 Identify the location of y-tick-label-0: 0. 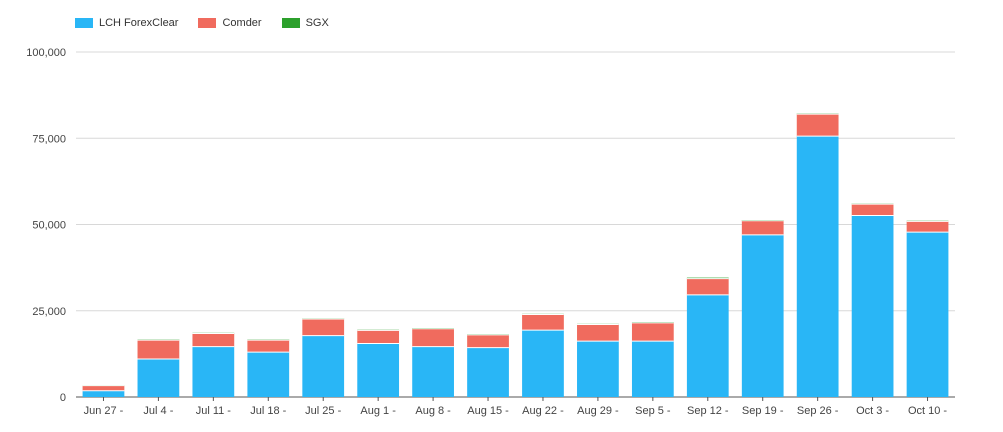
(63, 398).